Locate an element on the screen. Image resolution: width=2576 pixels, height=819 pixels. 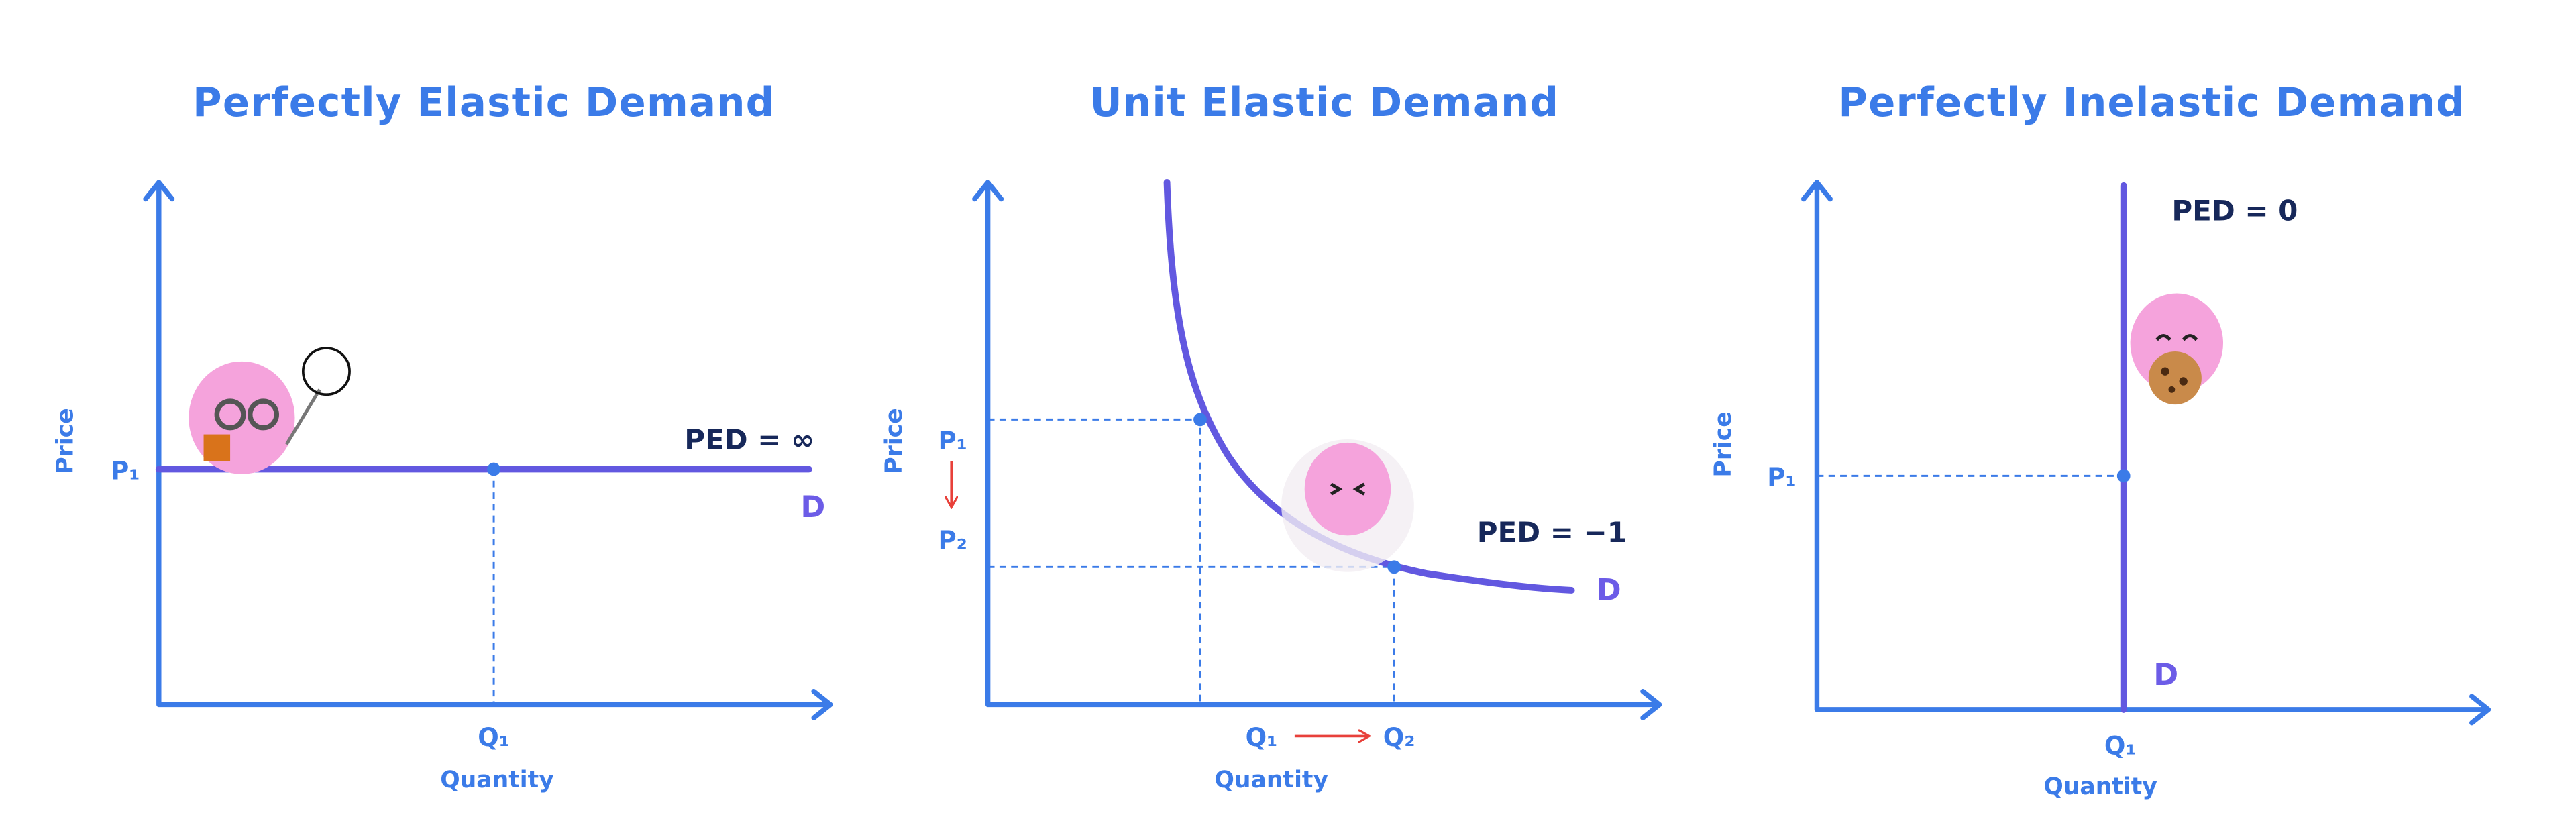
panel-title: Perfectly Elastic Demand is located at coordinates (484, 102).